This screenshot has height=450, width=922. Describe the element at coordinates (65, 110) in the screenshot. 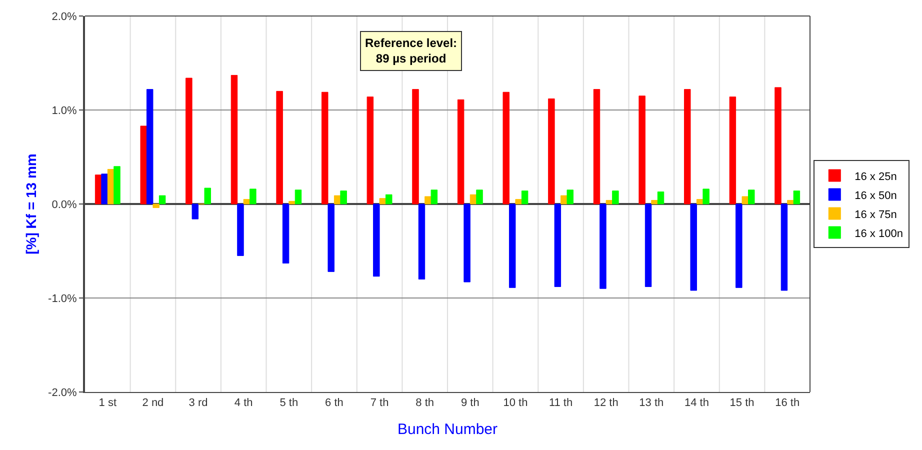

I see `y-tick-label: 1.0%` at that location.